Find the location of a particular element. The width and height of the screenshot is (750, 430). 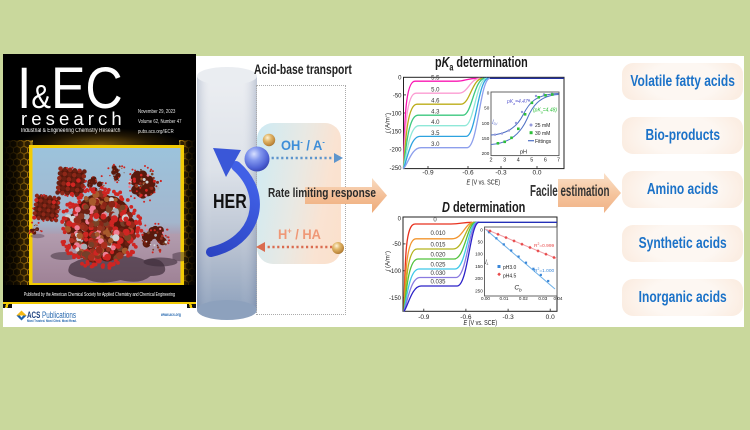

svg-text: 4.6 is located at coordinates (435, 102).